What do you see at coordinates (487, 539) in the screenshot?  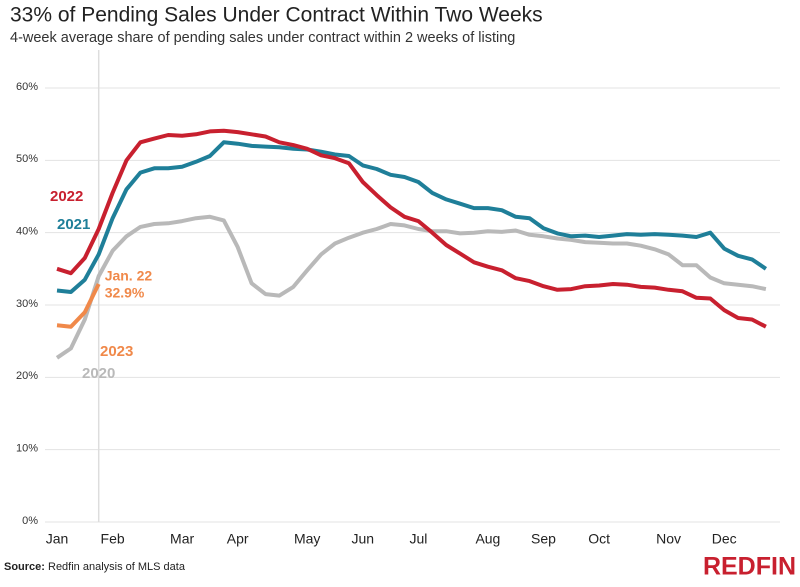 I see `x-tick-label: Aug` at bounding box center [487, 539].